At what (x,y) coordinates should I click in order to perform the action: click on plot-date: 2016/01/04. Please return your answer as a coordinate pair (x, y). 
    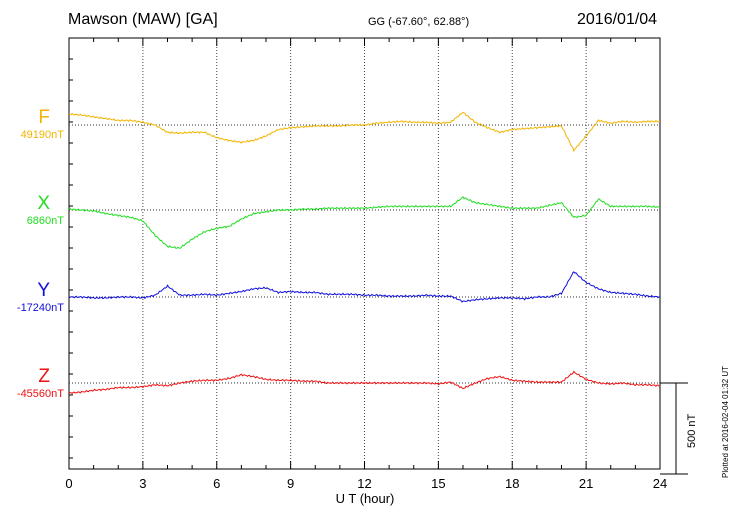
    Looking at the image, I should click on (617, 19).